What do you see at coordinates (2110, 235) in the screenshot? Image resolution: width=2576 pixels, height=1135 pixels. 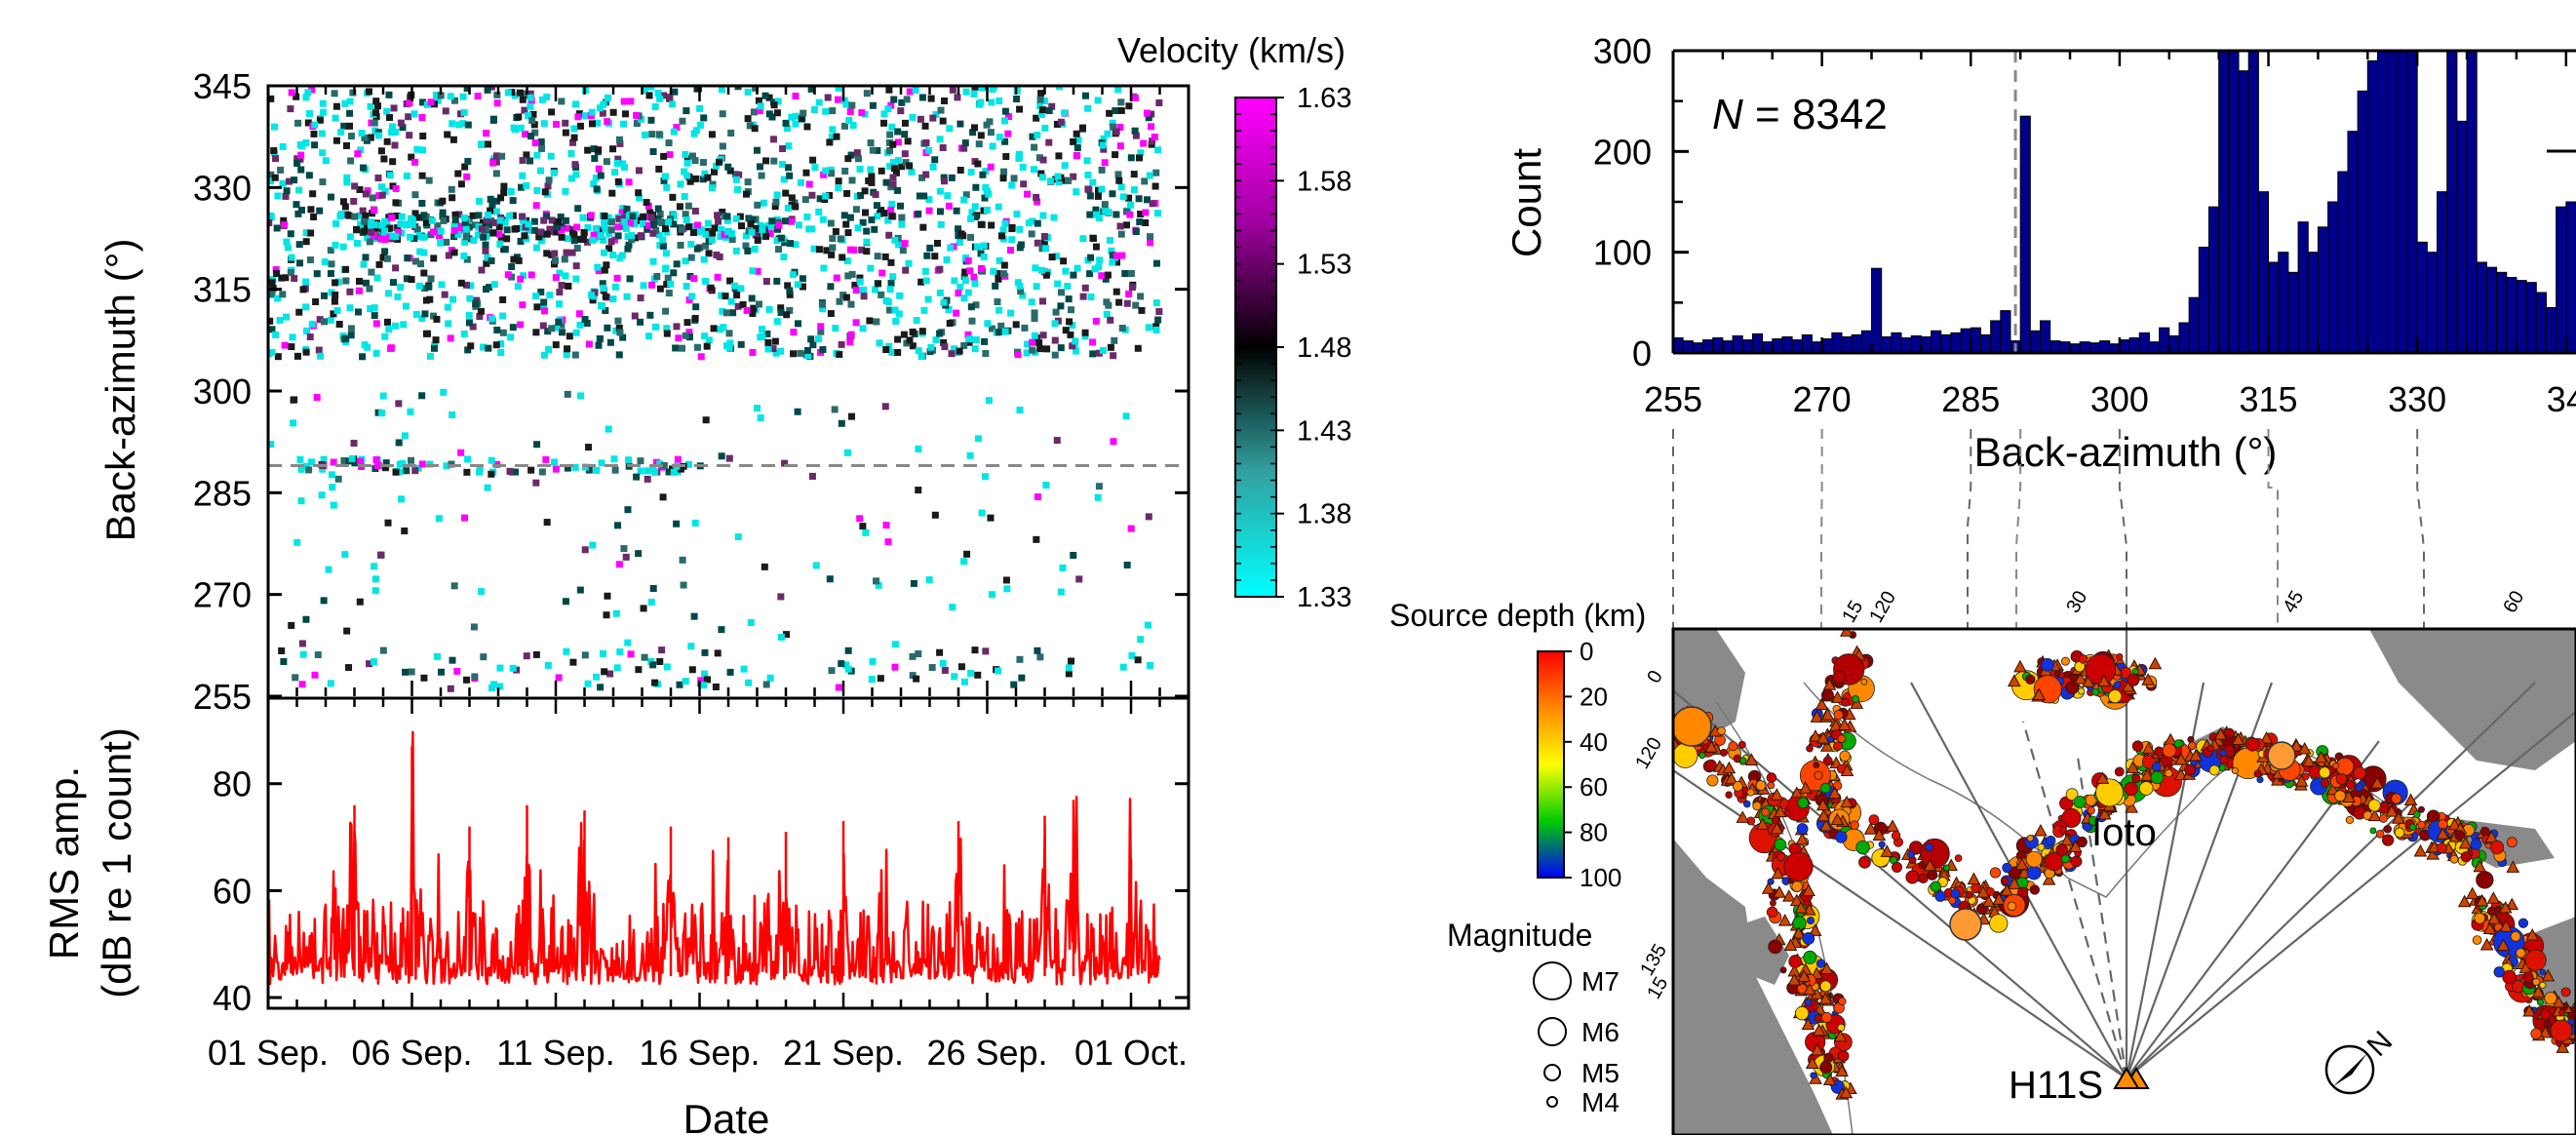 I see `histogram-x-ticks: 255 270 285 300 315 330 34` at bounding box center [2110, 235].